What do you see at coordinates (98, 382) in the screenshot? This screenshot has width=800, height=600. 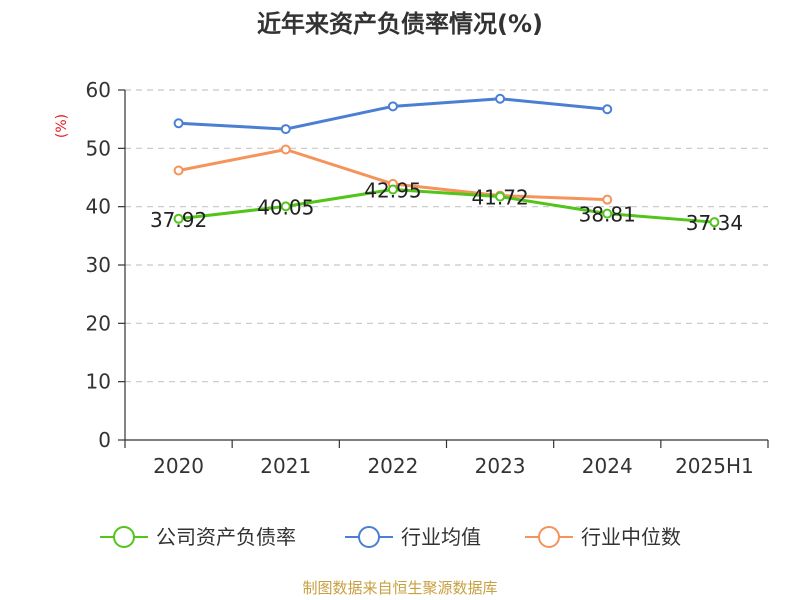 I see `y-tick-label: 10` at bounding box center [98, 382].